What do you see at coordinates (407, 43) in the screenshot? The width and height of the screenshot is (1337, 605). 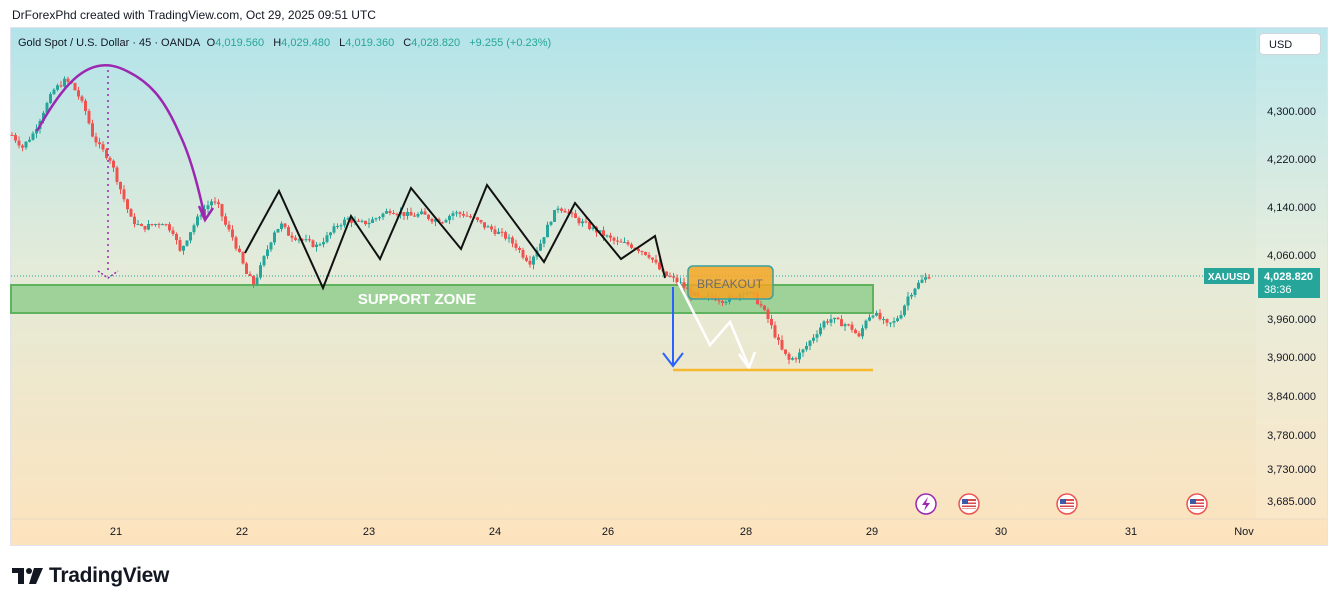 I see `close-label: C` at bounding box center [407, 43].